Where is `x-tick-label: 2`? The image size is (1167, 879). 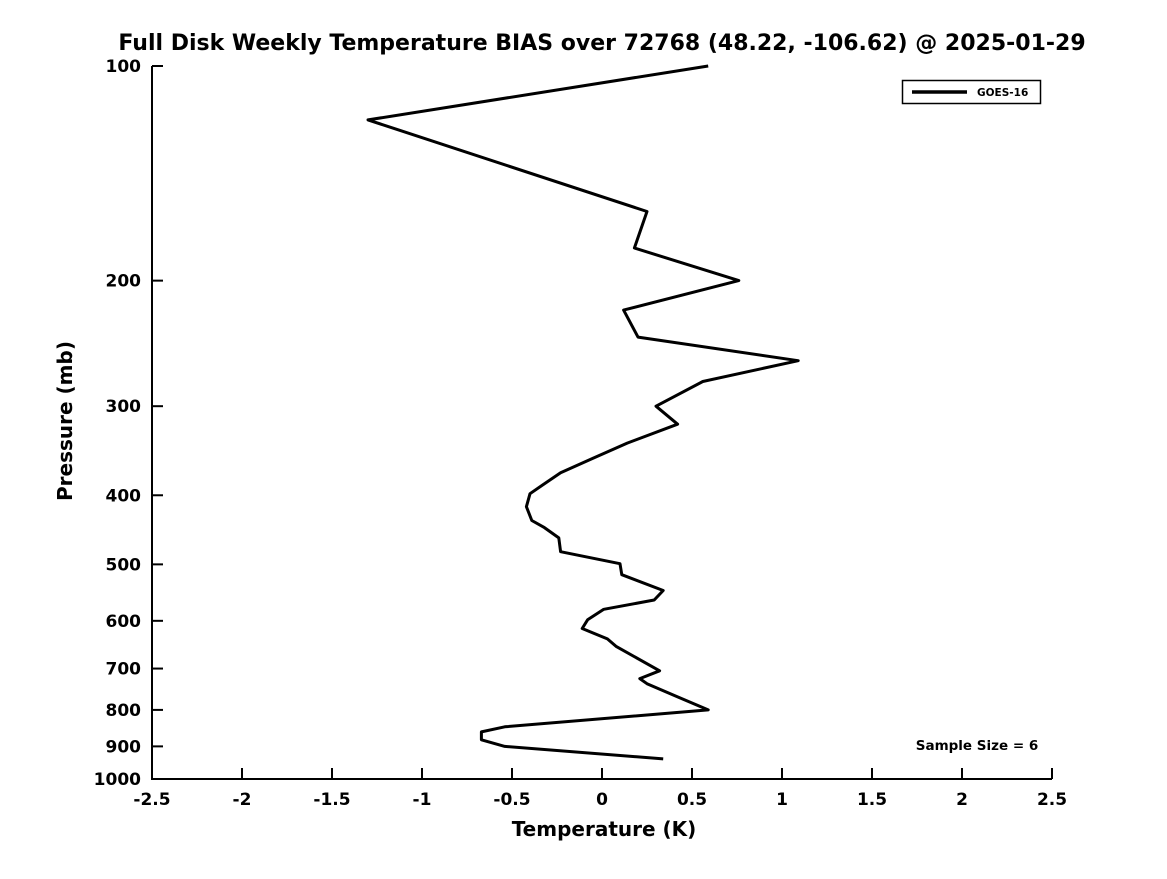
x-tick-label: 2 is located at coordinates (962, 800).